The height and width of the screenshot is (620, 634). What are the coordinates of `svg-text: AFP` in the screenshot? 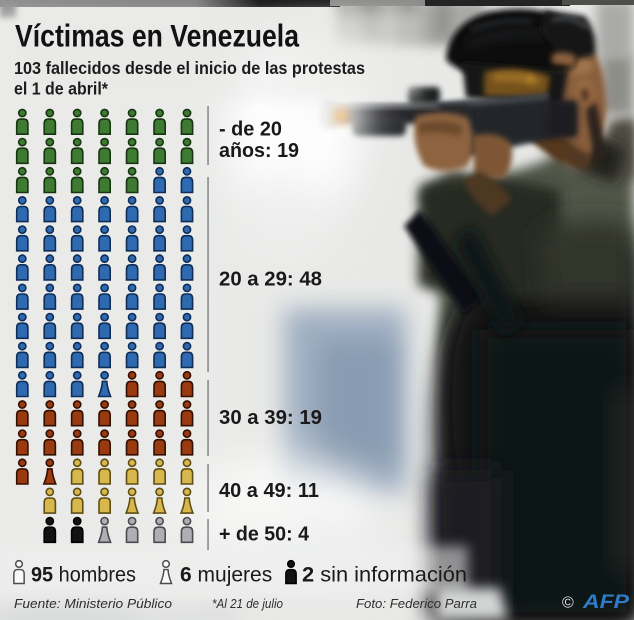 It's located at (606, 602).